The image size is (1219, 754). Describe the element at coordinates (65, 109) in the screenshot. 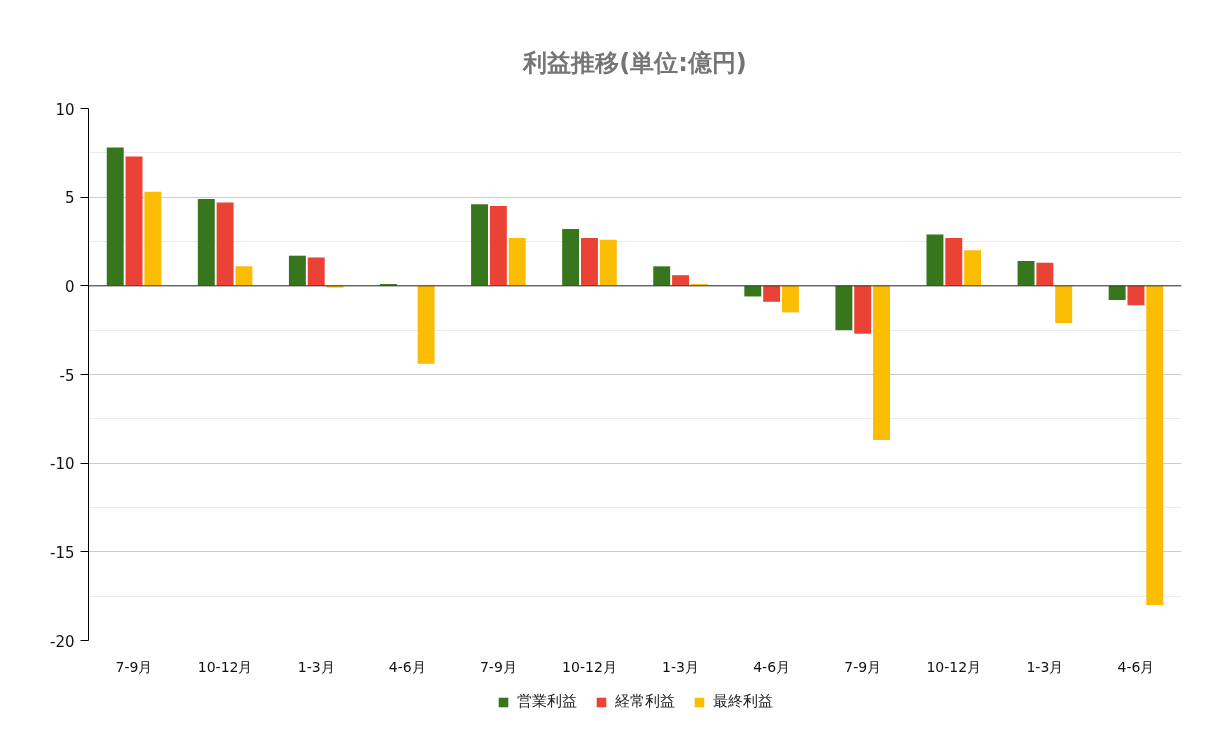

I see `y-tick-label: 10` at that location.